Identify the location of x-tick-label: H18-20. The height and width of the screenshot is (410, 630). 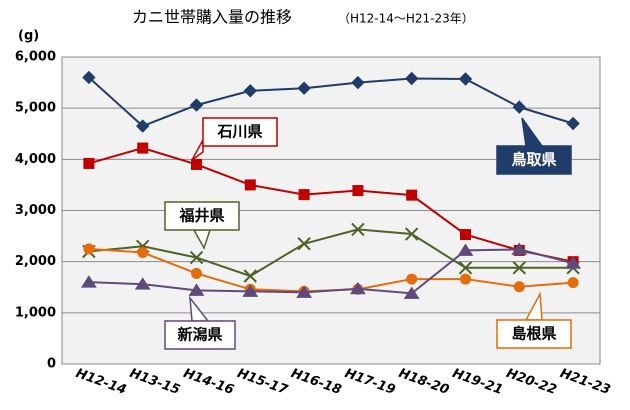
(423, 382).